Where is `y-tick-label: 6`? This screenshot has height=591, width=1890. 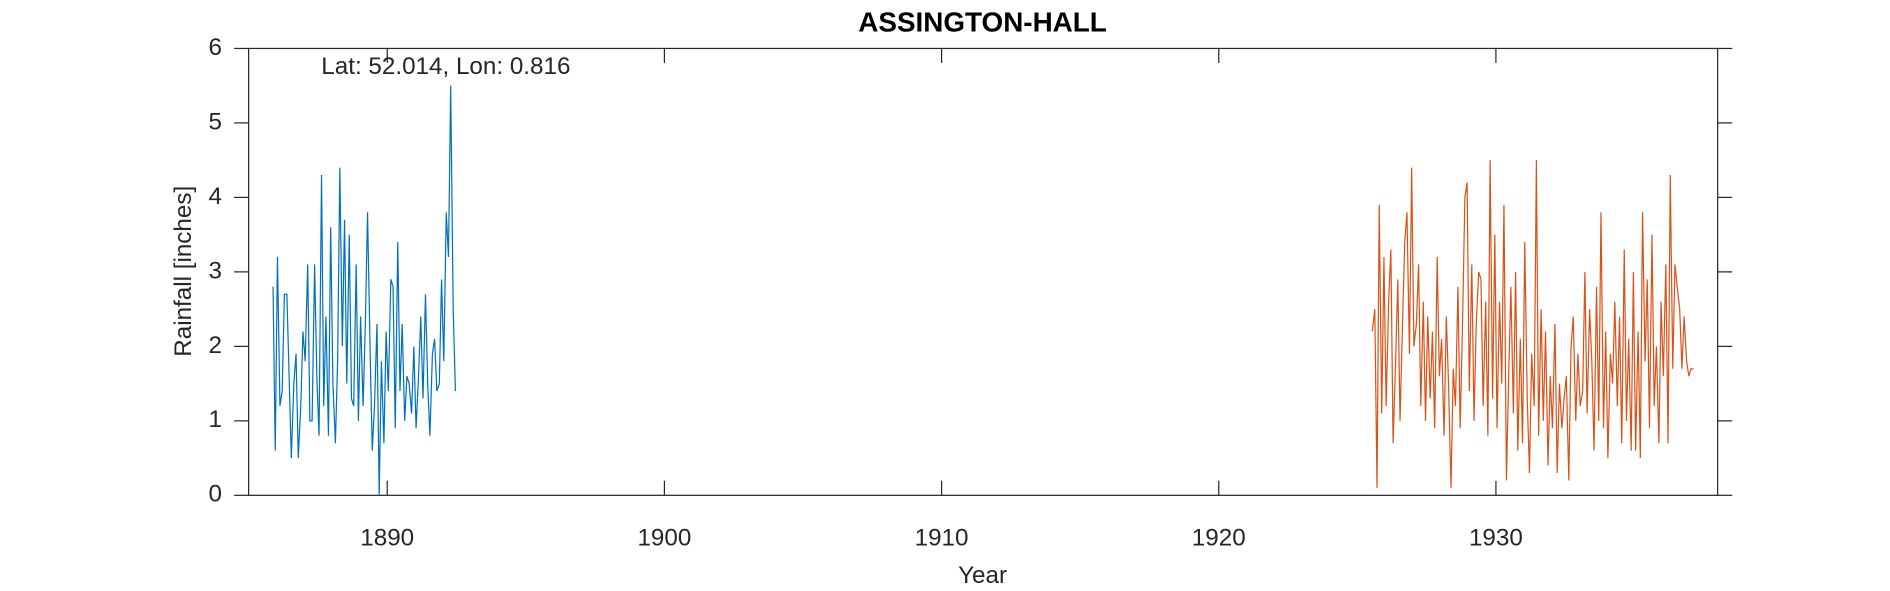
y-tick-label: 6 is located at coordinates (215, 47).